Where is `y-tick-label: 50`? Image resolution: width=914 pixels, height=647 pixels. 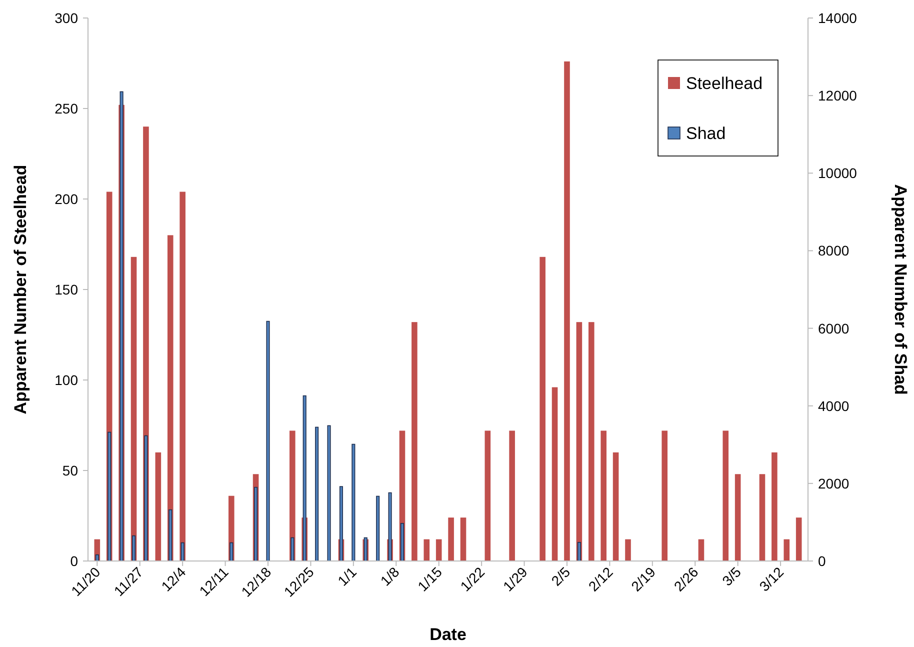
y-tick-label: 50 is located at coordinates (70, 470).